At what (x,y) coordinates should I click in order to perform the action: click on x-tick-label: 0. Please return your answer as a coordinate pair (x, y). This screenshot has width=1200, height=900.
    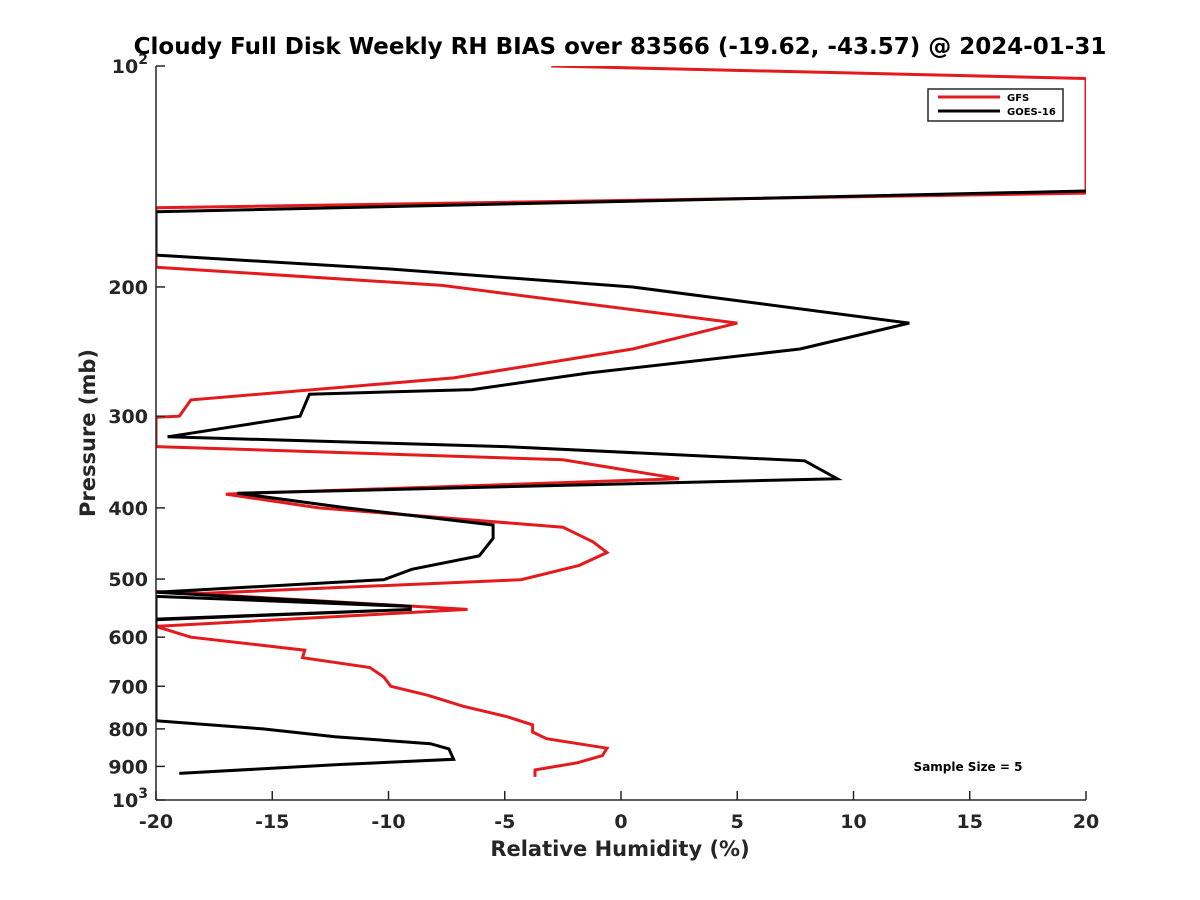
    Looking at the image, I should click on (620, 822).